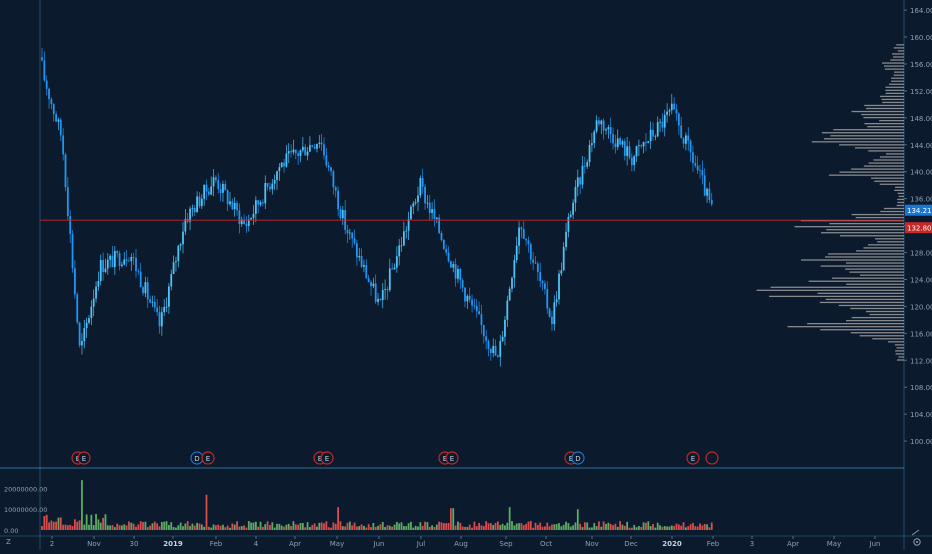  Describe the element at coordinates (917, 542) in the screenshot. I see `settings-gear-icon` at that location.